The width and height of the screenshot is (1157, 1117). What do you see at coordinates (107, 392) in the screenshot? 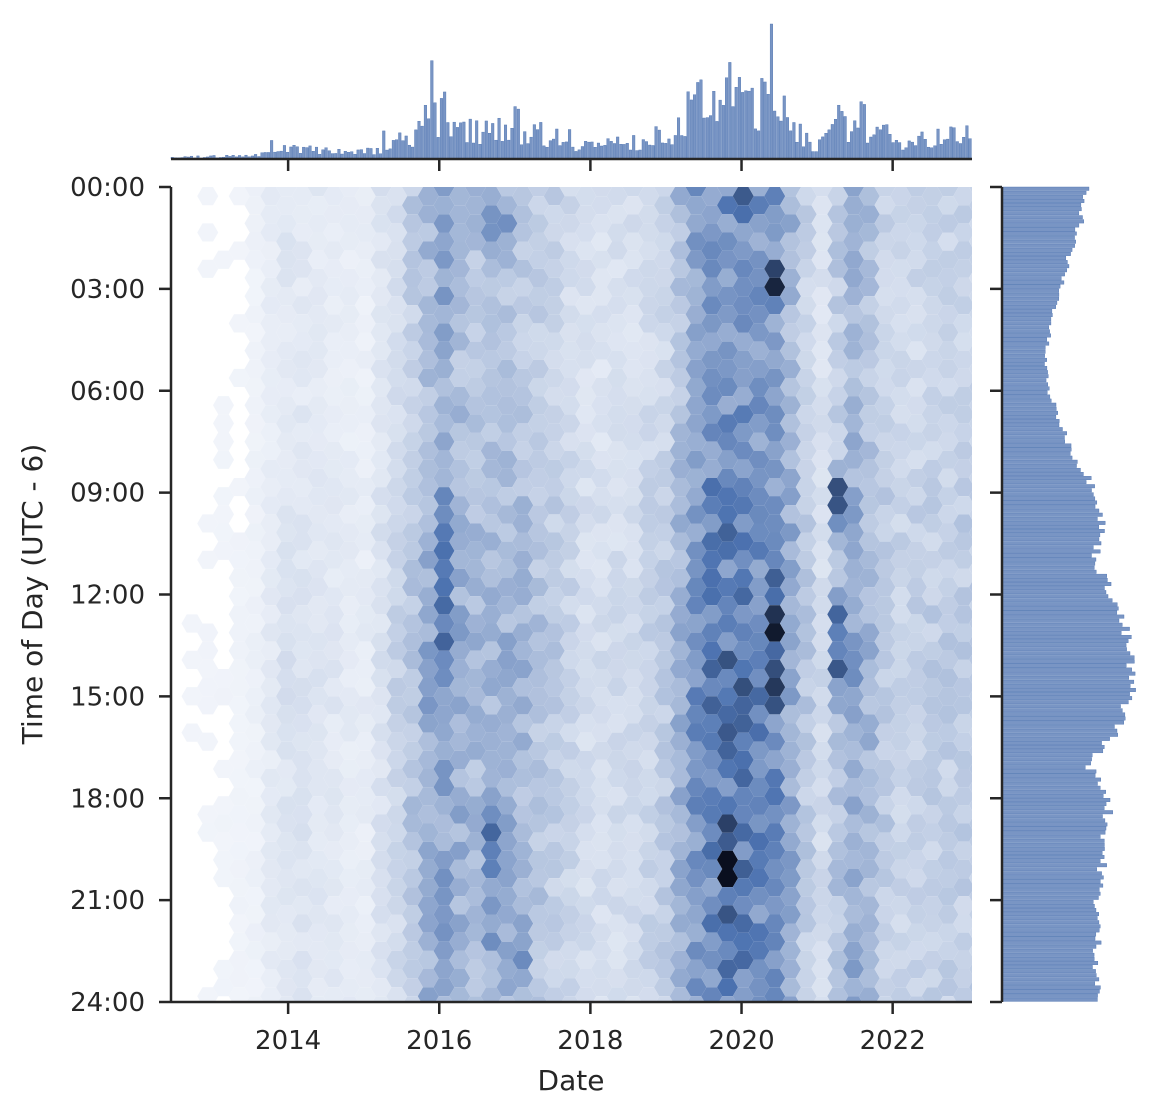
I see `y-tick-label: 06:00` at bounding box center [107, 392].